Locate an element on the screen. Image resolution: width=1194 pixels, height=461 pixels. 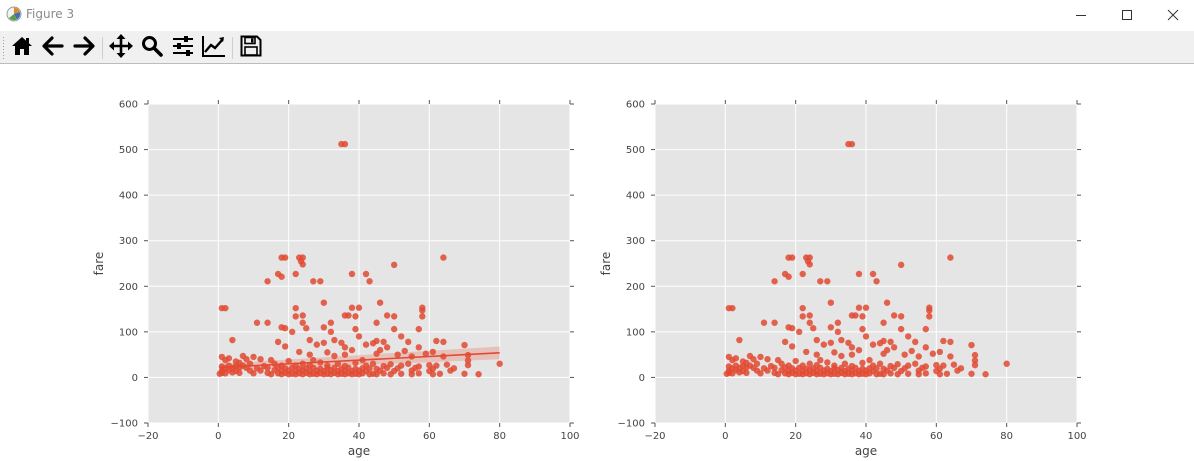
y-tick-label: 600 is located at coordinates (635, 105).